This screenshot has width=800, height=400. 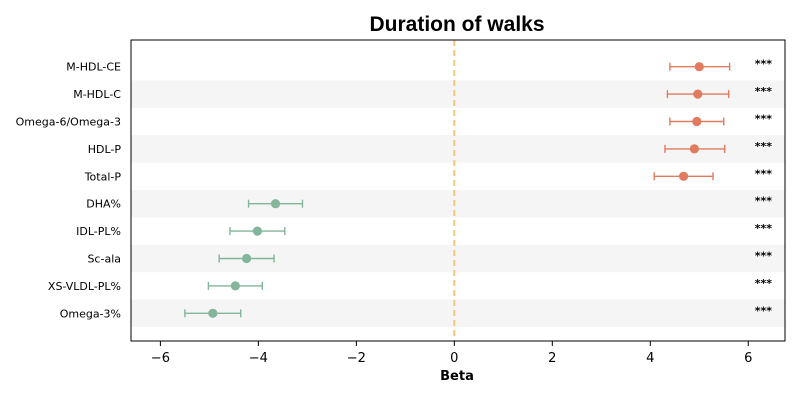 I want to click on x-tick-label: 2, so click(x=552, y=358).